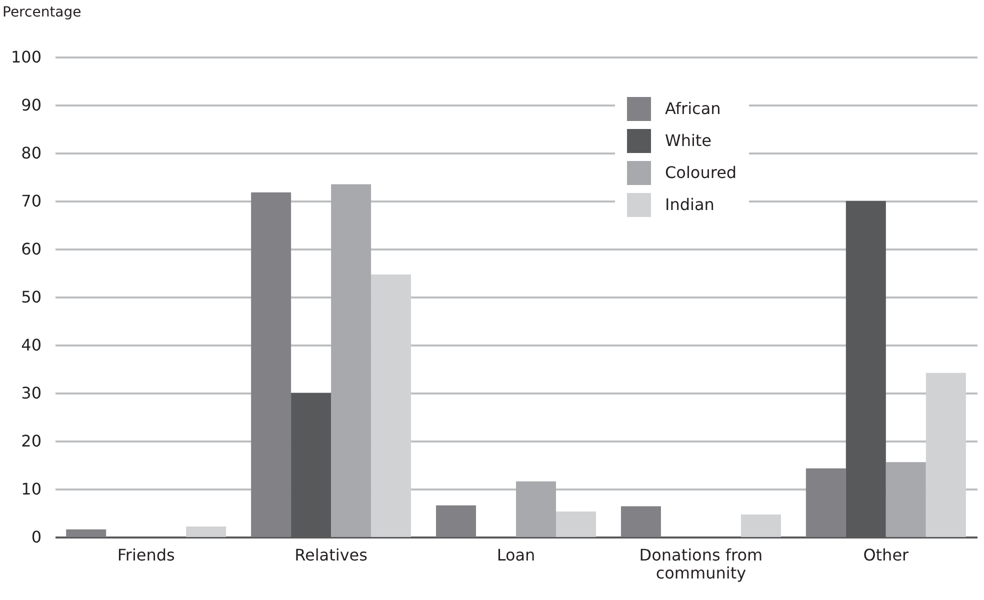 The height and width of the screenshot is (600, 984). I want to click on y-axis-title: Percentage, so click(42, 12).